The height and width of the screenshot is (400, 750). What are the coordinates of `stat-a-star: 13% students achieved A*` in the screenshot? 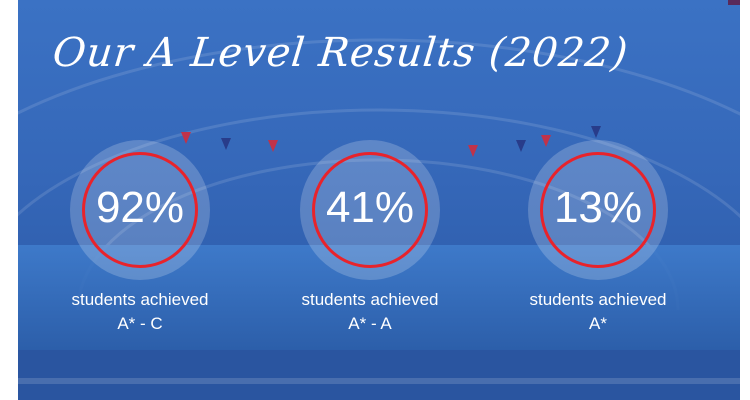 It's located at (598, 238).